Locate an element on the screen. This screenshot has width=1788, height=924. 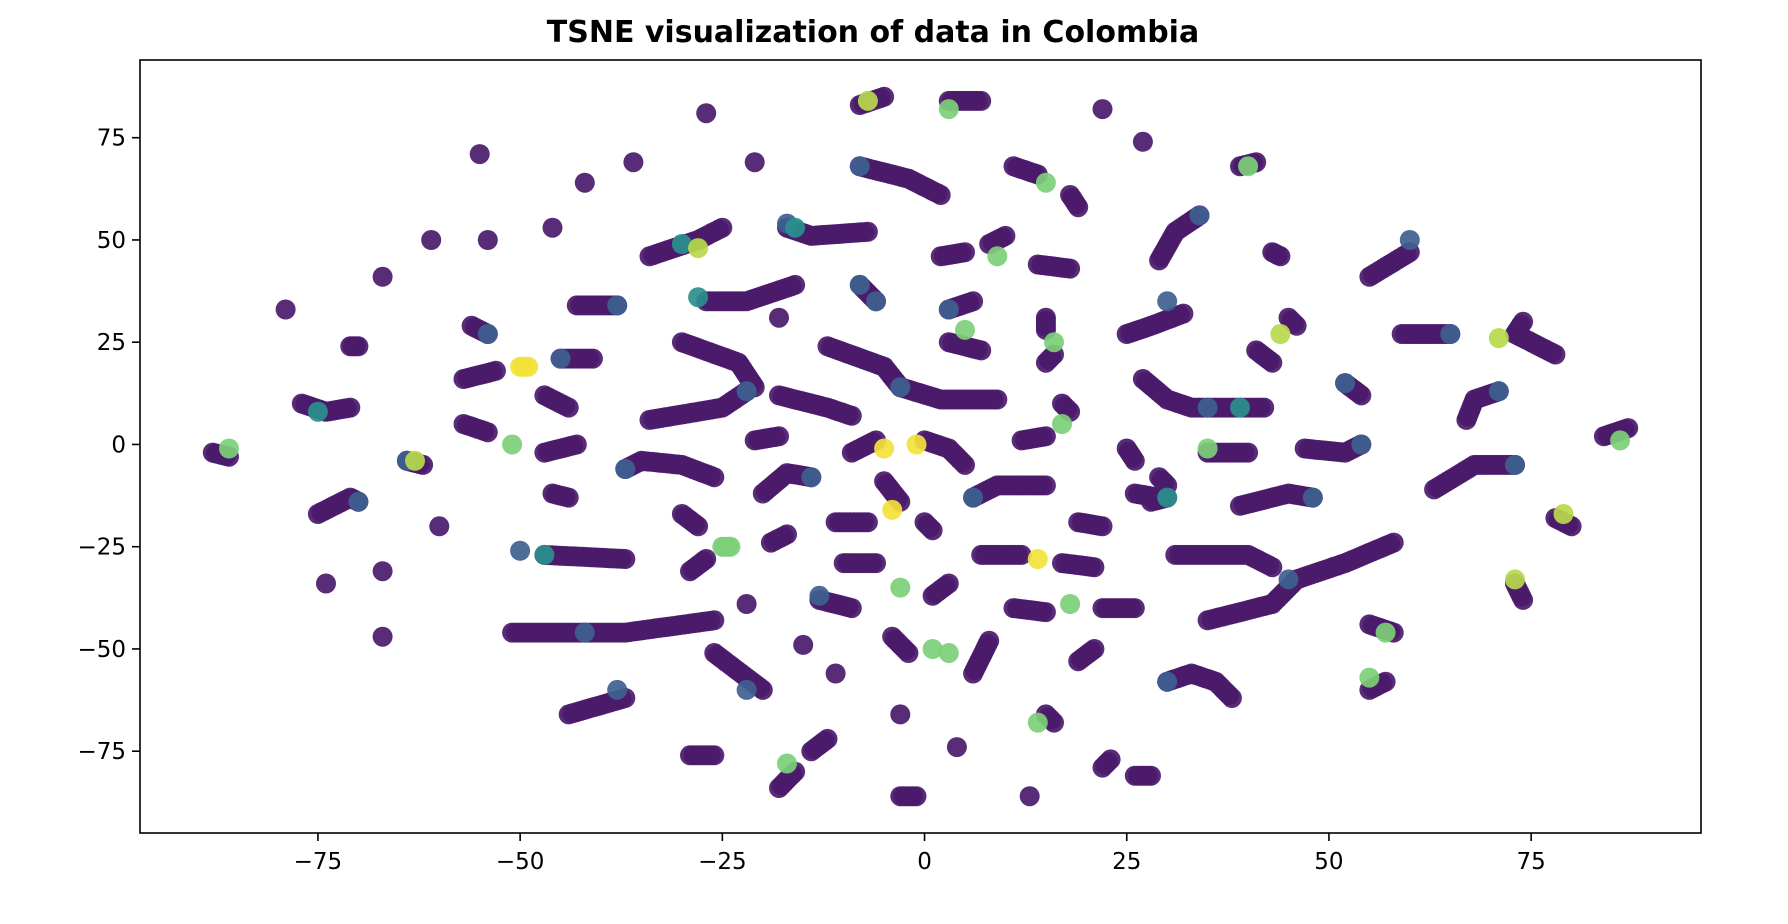
y-tick-label: −75 is located at coordinates (101, 752).